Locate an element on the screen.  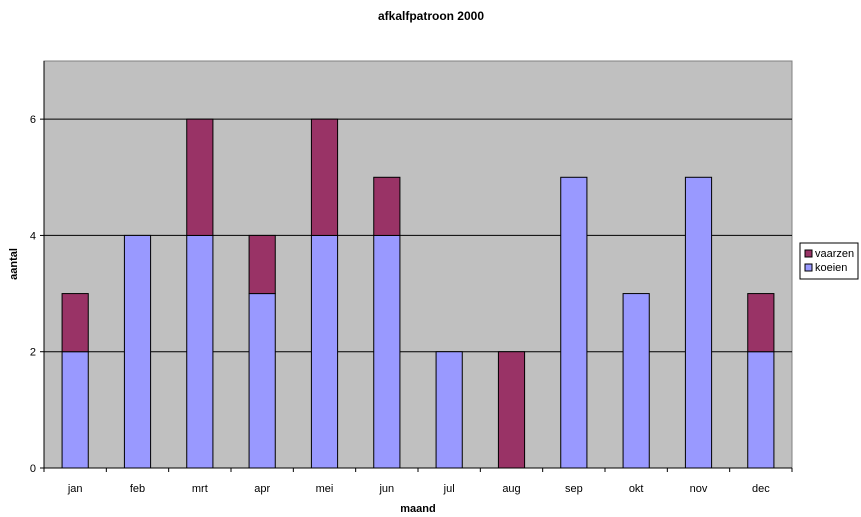
x-tick-label: okt is located at coordinates (636, 489).